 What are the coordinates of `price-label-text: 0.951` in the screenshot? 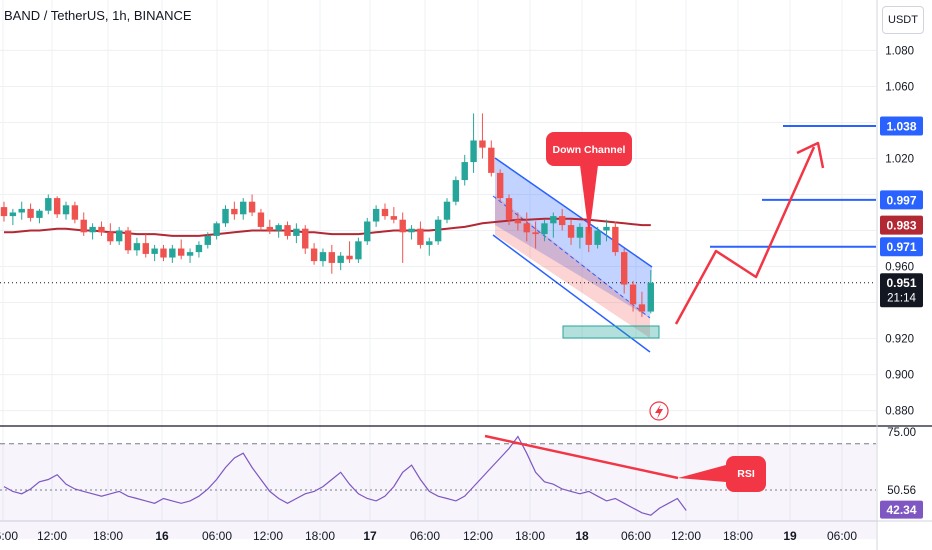 It's located at (901, 283).